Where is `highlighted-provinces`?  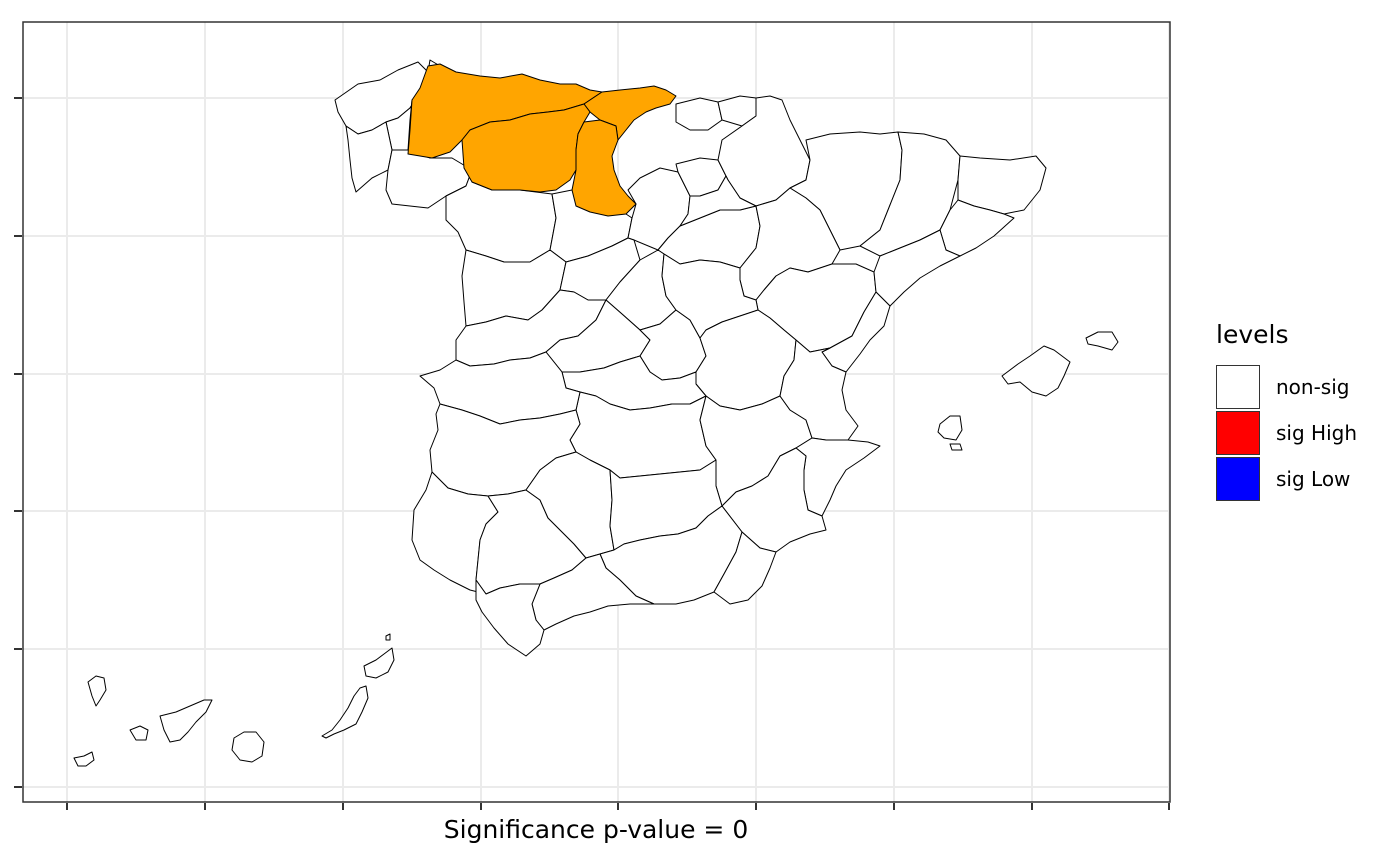 highlighted-provinces is located at coordinates (542, 140).